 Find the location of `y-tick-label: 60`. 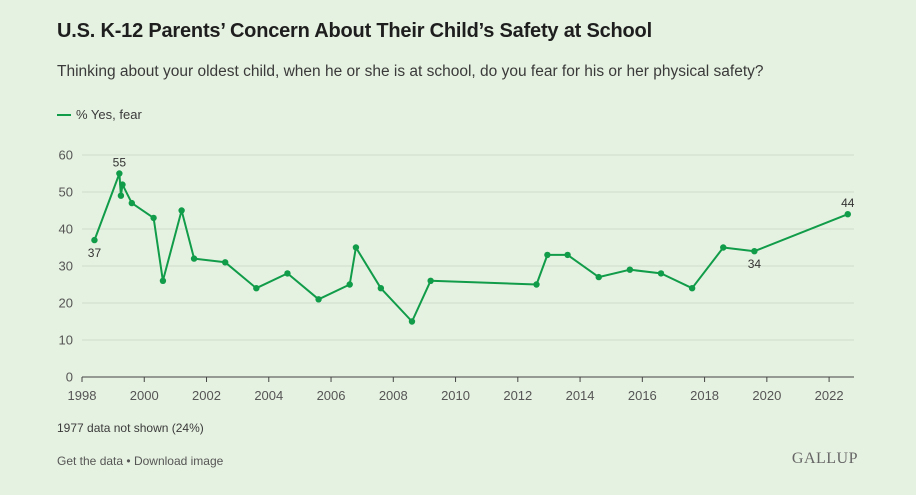

y-tick-label: 60 is located at coordinates (66, 155).